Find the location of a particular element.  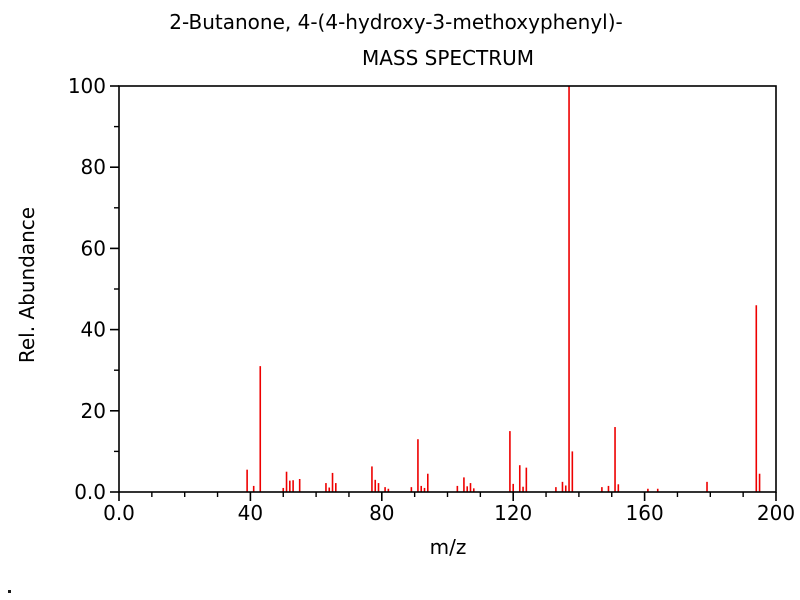

x-axis-label: m/z is located at coordinates (448, 547).